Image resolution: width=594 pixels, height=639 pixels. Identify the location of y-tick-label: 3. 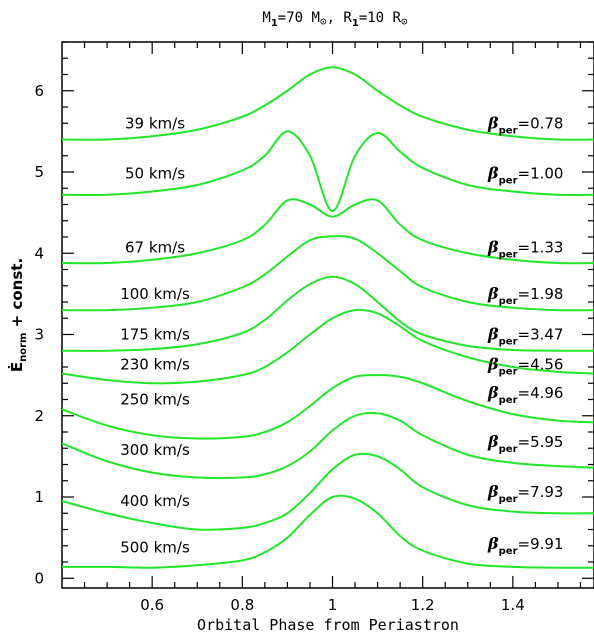
(39, 335).